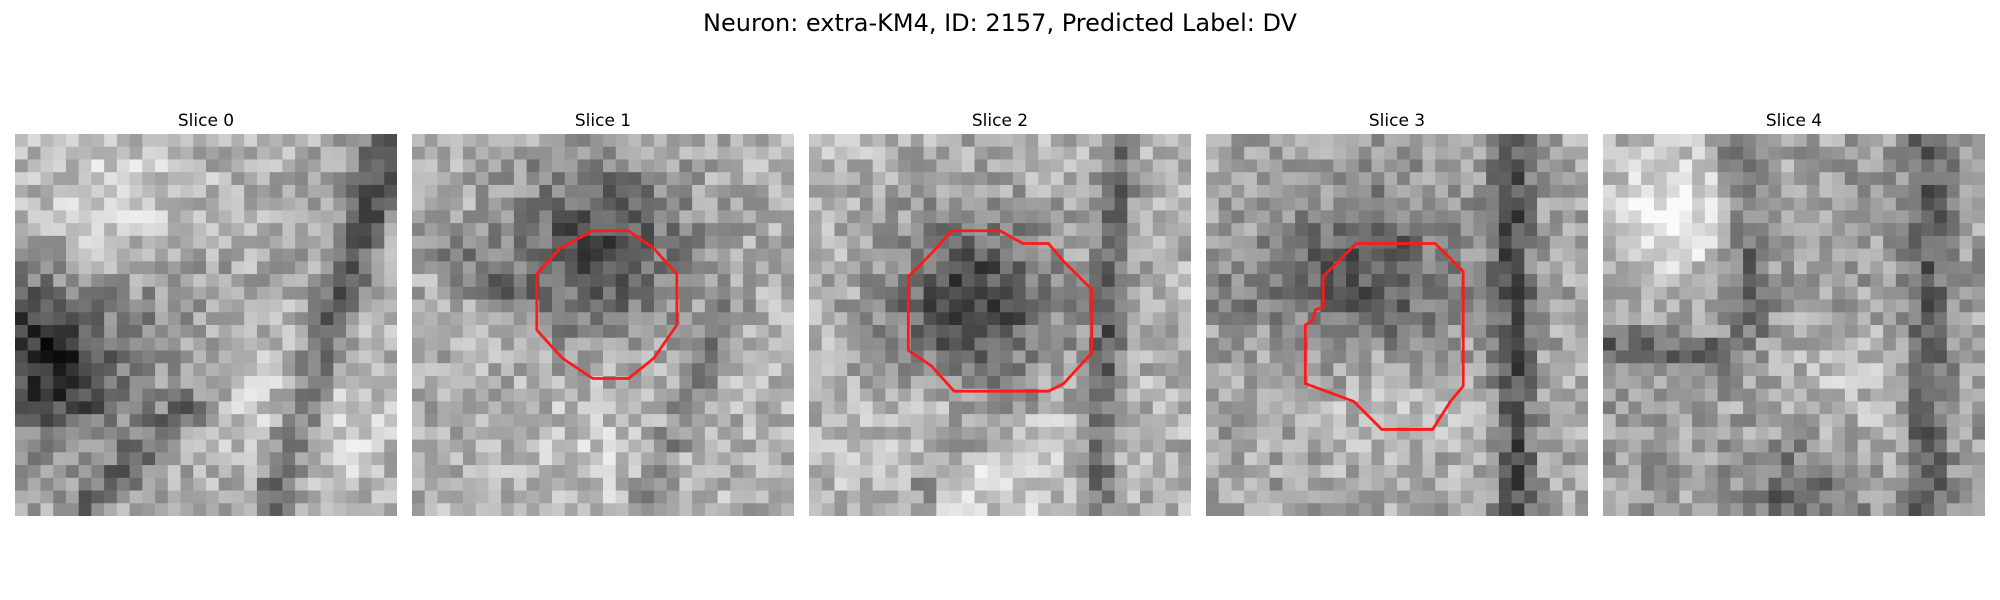  I want to click on panel-slice-4: Slice 4, so click(1794, 314).